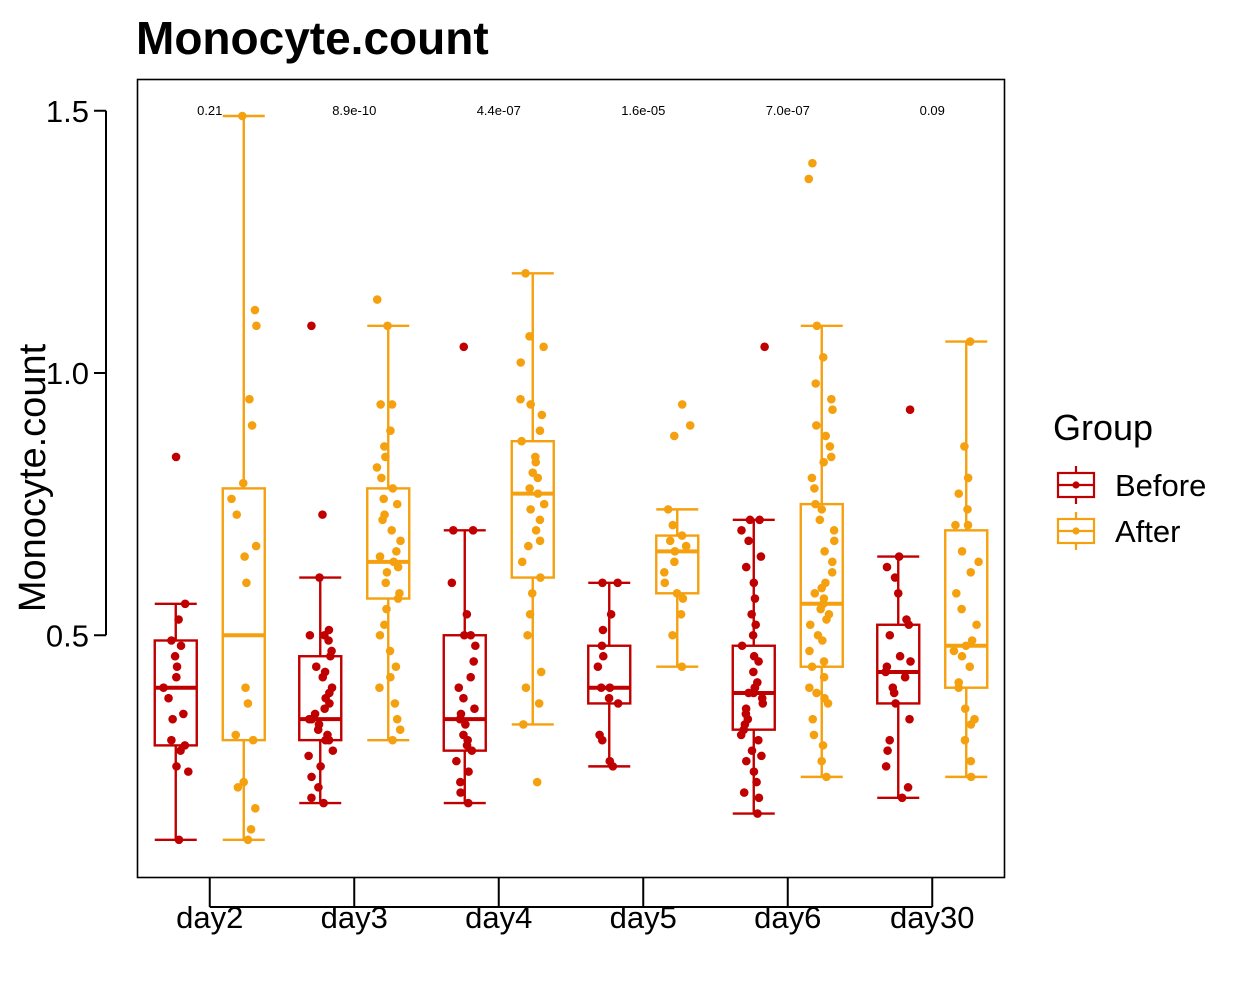 Image resolution: width=1248 pixels, height=998 pixels. Describe the element at coordinates (753, 687) in the screenshot. I see `box` at that location.